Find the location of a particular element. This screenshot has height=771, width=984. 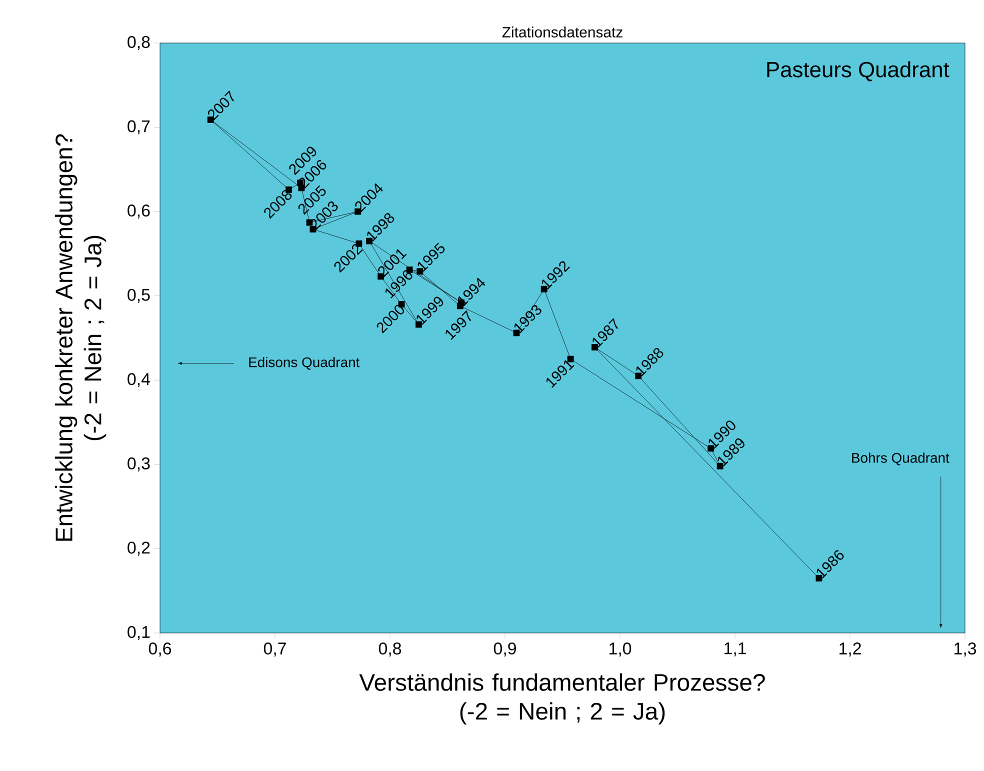

x-axis-title: Verständnis fundamentaler Prozesse? (-2 = Nein ; 2 = Ja) is located at coordinates (562, 699).